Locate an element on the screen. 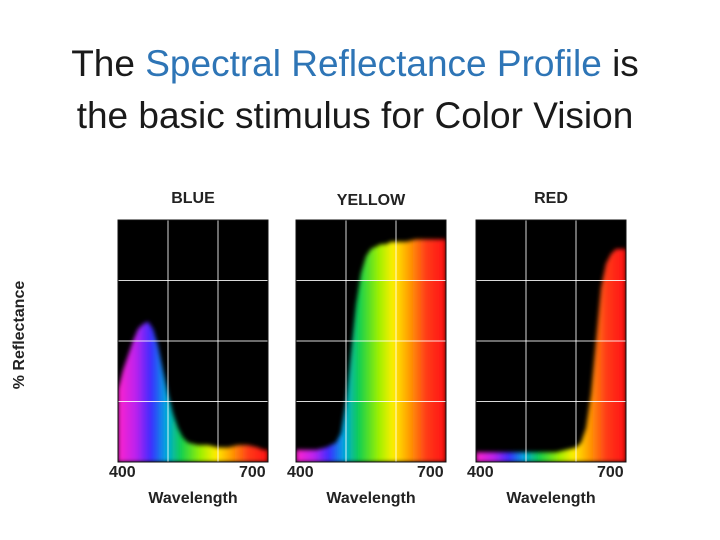 This screenshot has height=540, width=720. title-line-2: the basic stimulus for Color Vision is located at coordinates (355, 115).